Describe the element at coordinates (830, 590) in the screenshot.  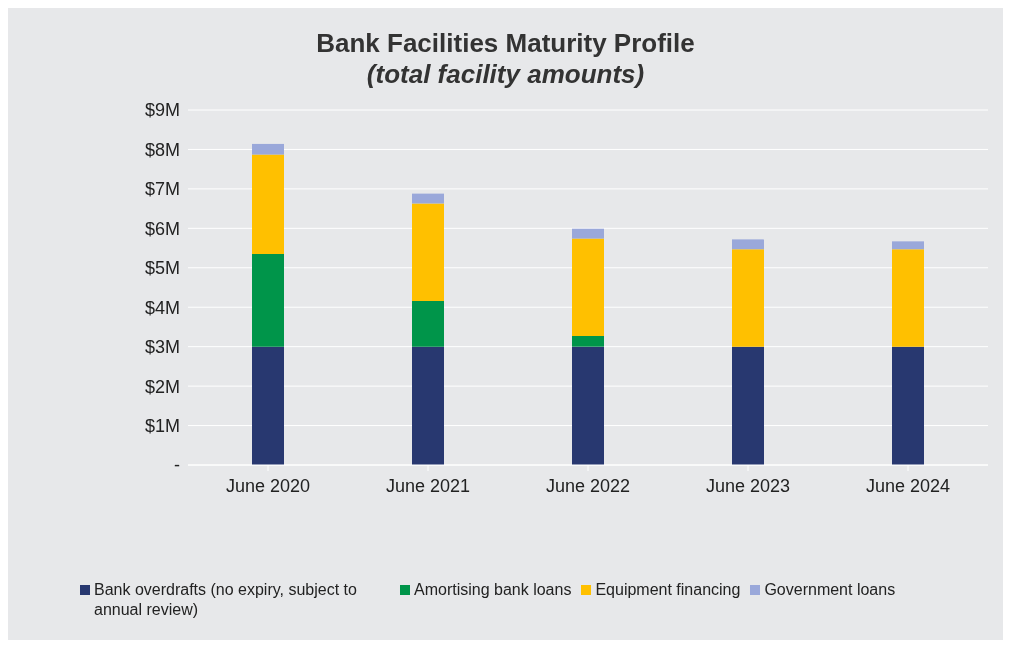
I see `legend-label: Government loans` at that location.